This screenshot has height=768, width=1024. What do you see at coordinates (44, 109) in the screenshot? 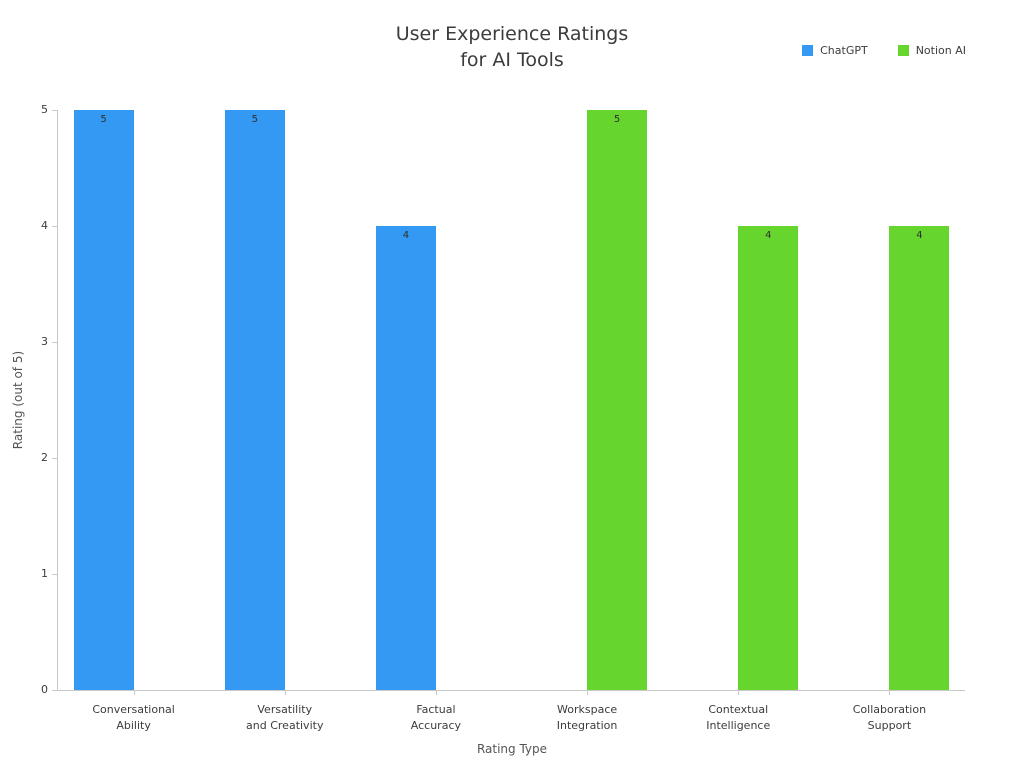
I see `y-tick-label: 5` at bounding box center [44, 109].